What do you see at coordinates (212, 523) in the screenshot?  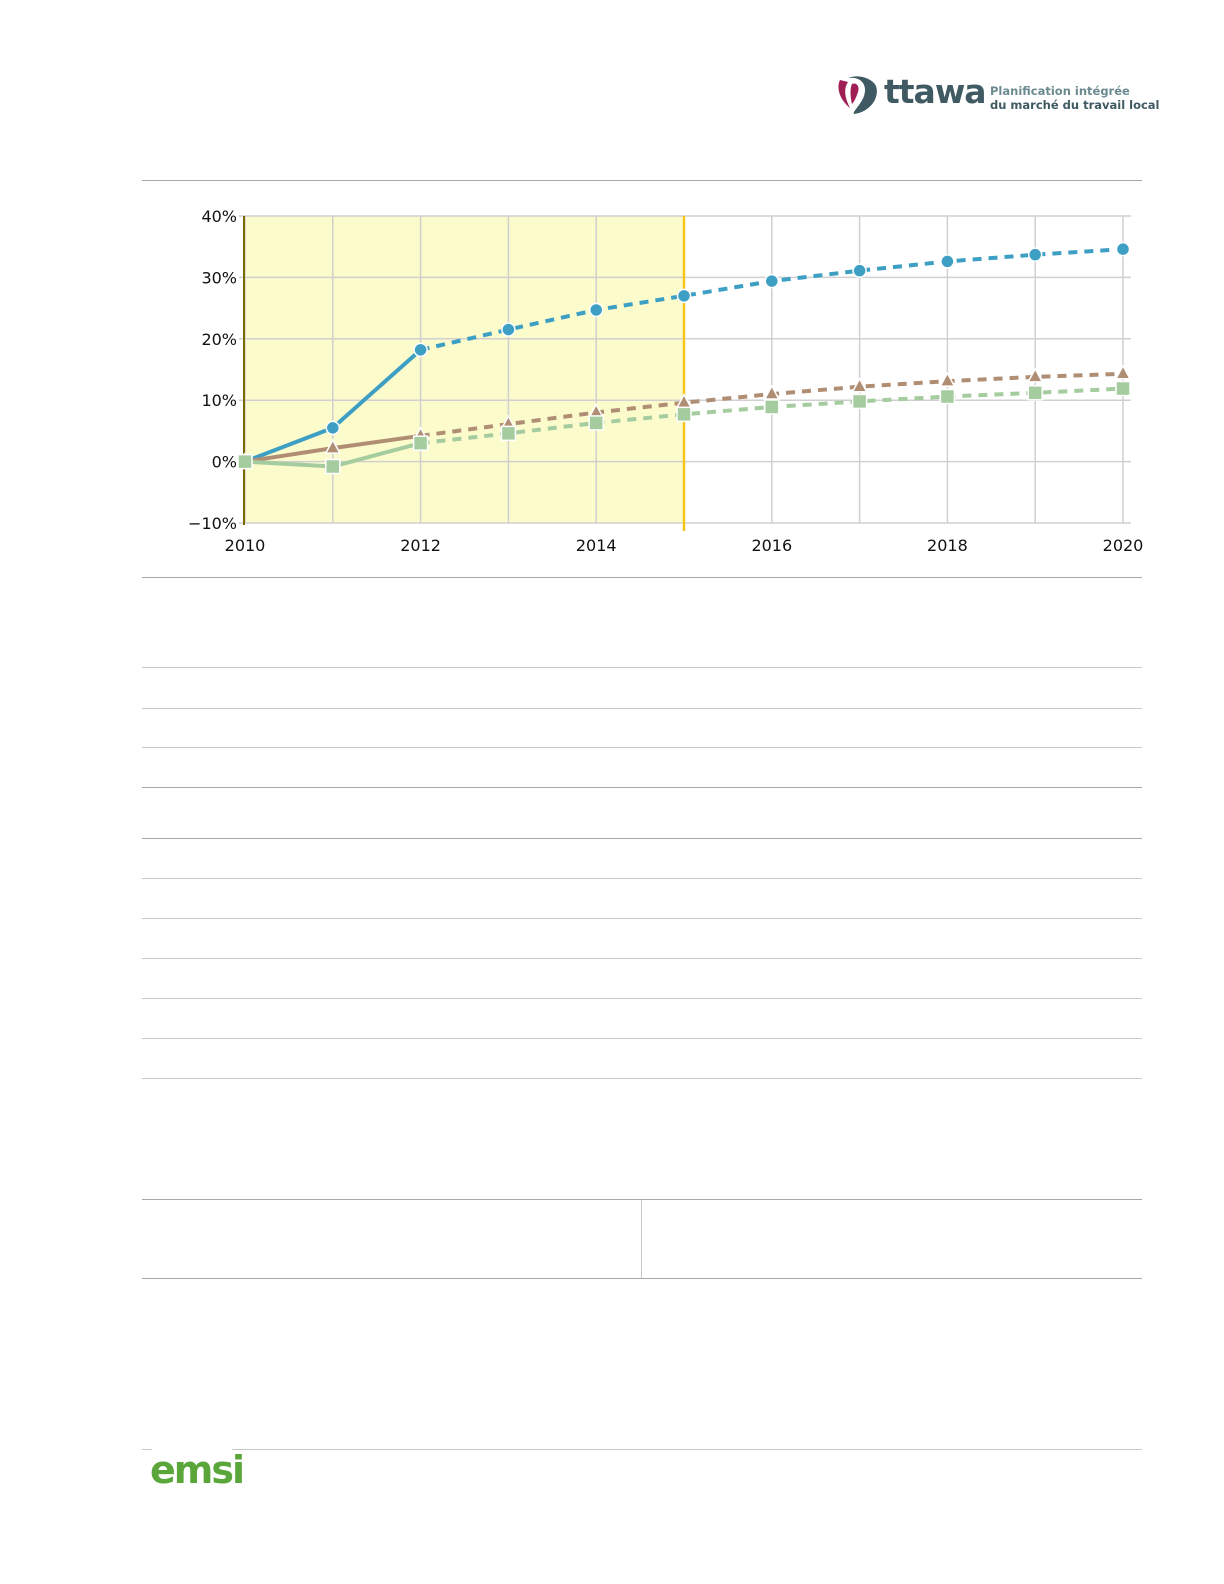 I see `y-tick-label: −10%` at bounding box center [212, 523].